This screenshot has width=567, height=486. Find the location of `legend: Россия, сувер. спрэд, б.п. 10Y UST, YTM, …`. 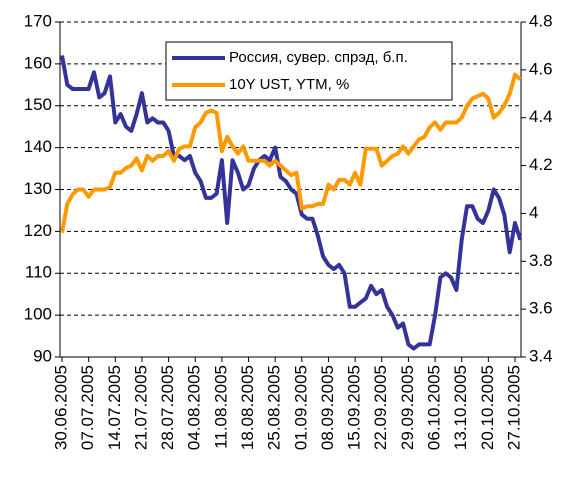

legend: Россия, сувер. спрэд, б.п. 10Y UST, YTM, … is located at coordinates (309, 71).